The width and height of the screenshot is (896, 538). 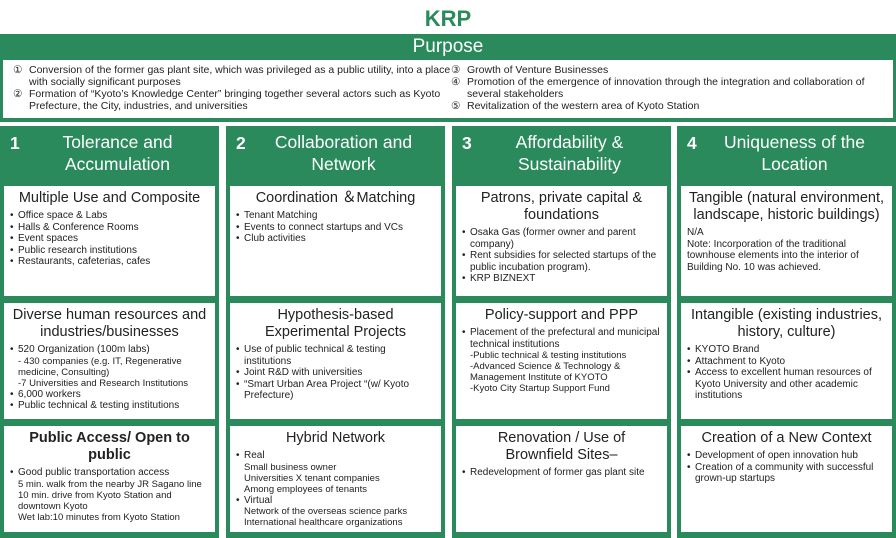 What do you see at coordinates (456, 106) in the screenshot?
I see `purpose-marker: ⑤` at bounding box center [456, 106].